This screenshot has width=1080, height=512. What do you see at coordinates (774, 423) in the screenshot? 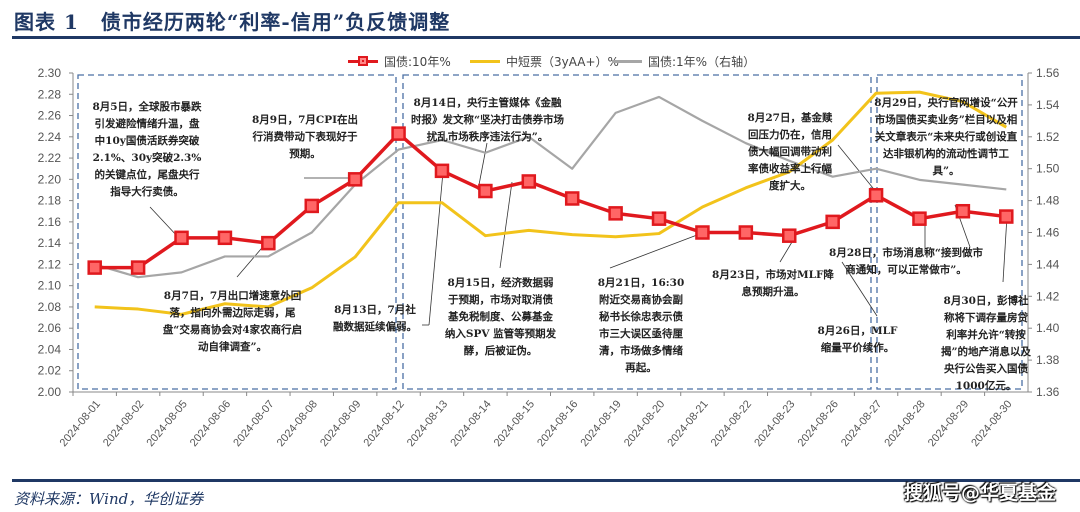
I see `x-tick-label: 2024-08-23` at bounding box center [774, 423].